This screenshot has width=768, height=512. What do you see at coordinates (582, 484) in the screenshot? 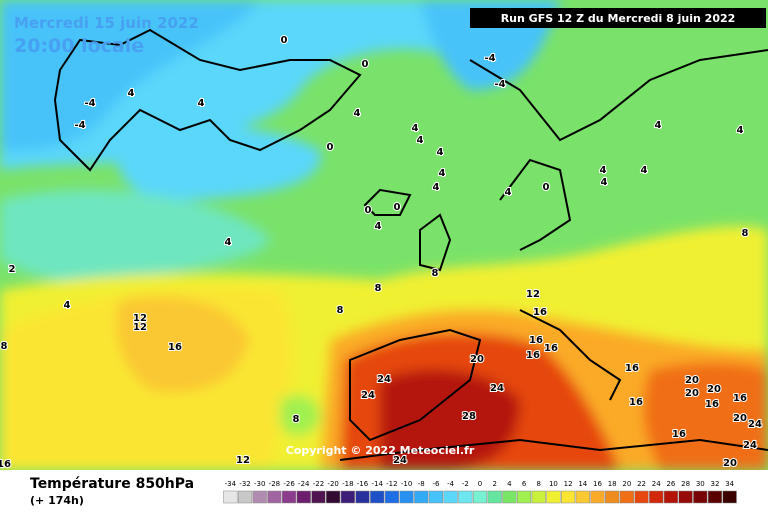
I see `legend-label: 14` at bounding box center [582, 484].